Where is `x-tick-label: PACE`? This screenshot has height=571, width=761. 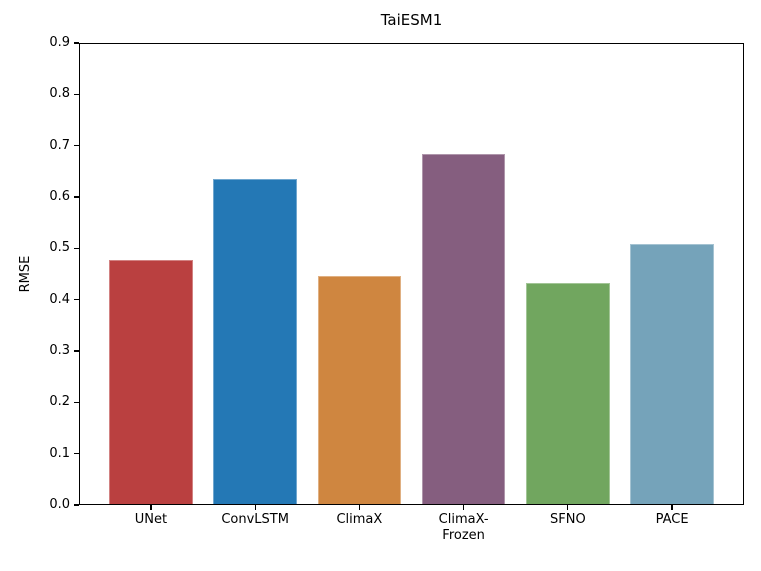
x-tick-label: PACE is located at coordinates (672, 519).